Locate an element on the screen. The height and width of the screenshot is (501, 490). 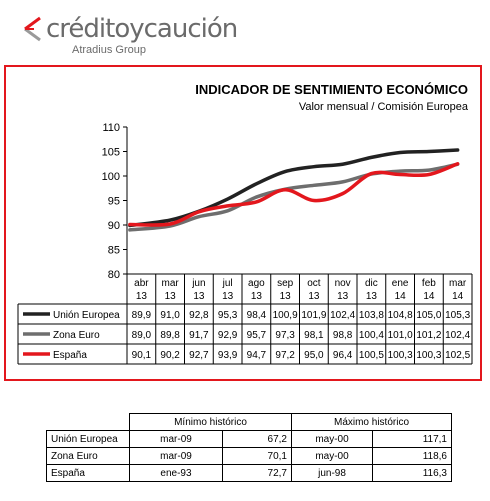
min-value: 72,7 is located at coordinates (257, 473).